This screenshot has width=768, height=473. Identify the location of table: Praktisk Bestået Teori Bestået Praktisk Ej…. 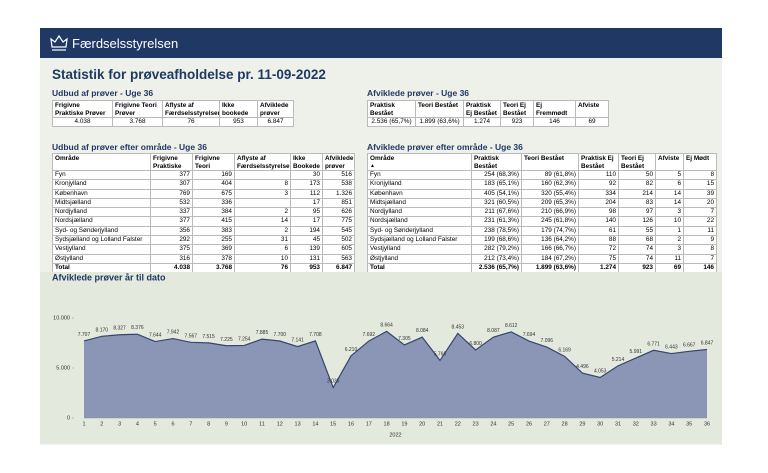
(488, 114).